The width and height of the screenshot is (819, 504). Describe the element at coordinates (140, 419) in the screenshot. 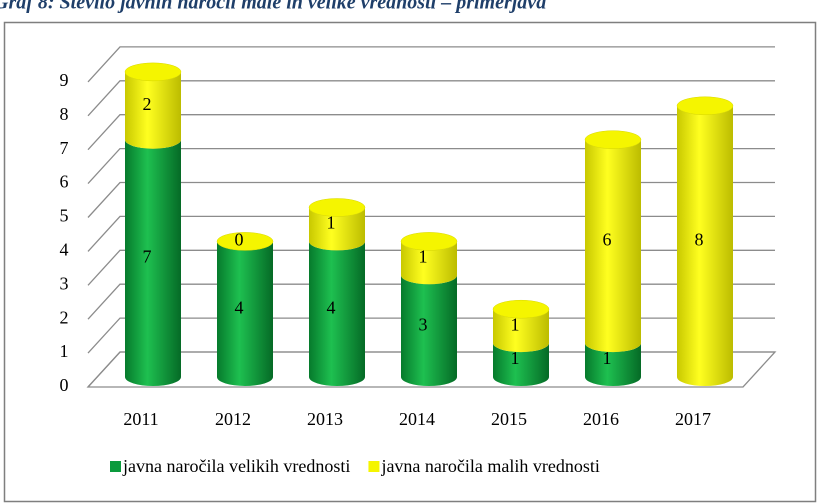

I see `x-tick-label: 2011` at that location.